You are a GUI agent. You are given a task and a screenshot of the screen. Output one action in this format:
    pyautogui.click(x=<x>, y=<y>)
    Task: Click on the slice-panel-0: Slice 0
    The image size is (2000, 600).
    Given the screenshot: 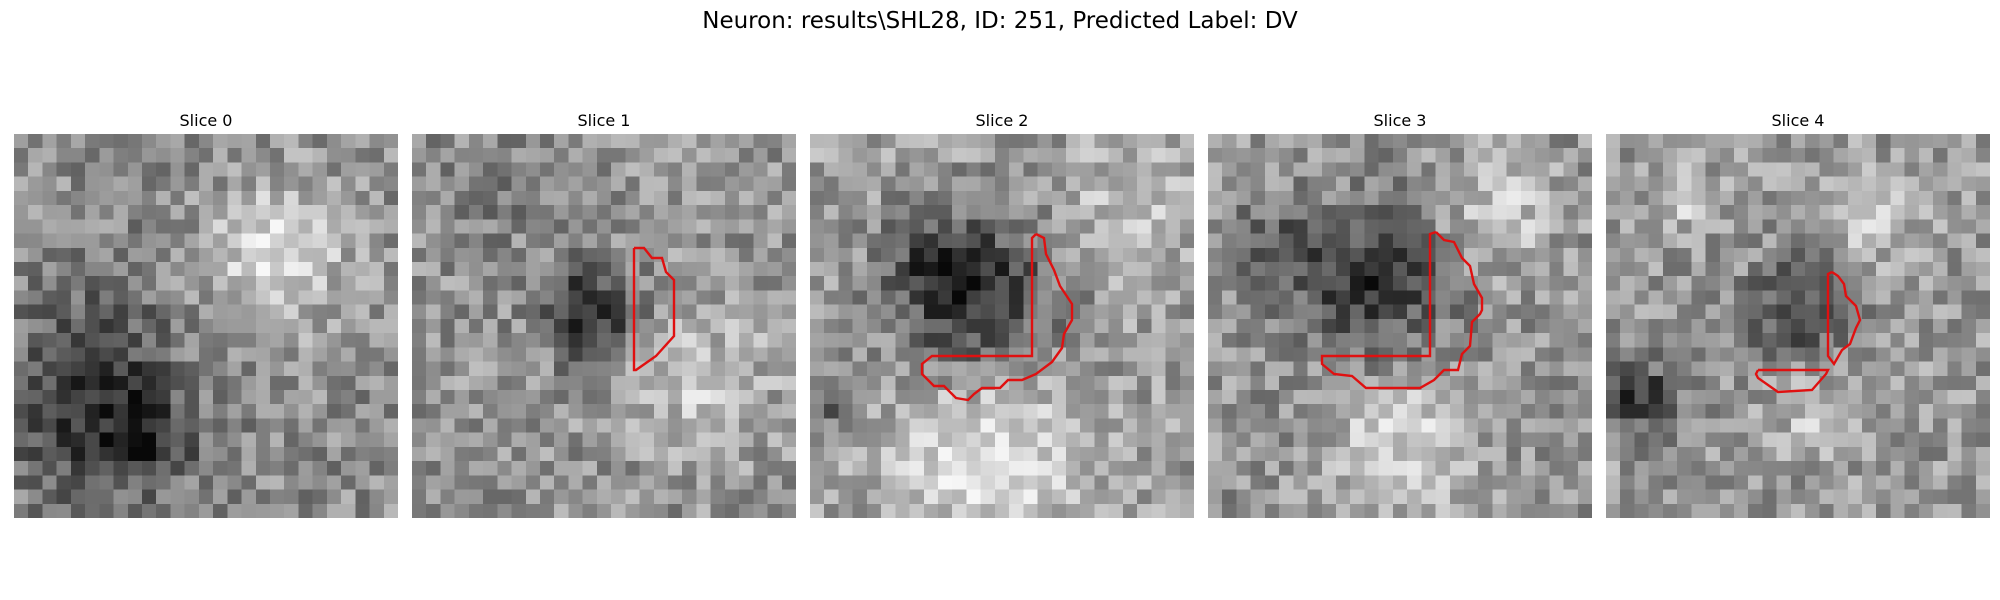 What is the action you would take?
    pyautogui.click(x=206, y=313)
    